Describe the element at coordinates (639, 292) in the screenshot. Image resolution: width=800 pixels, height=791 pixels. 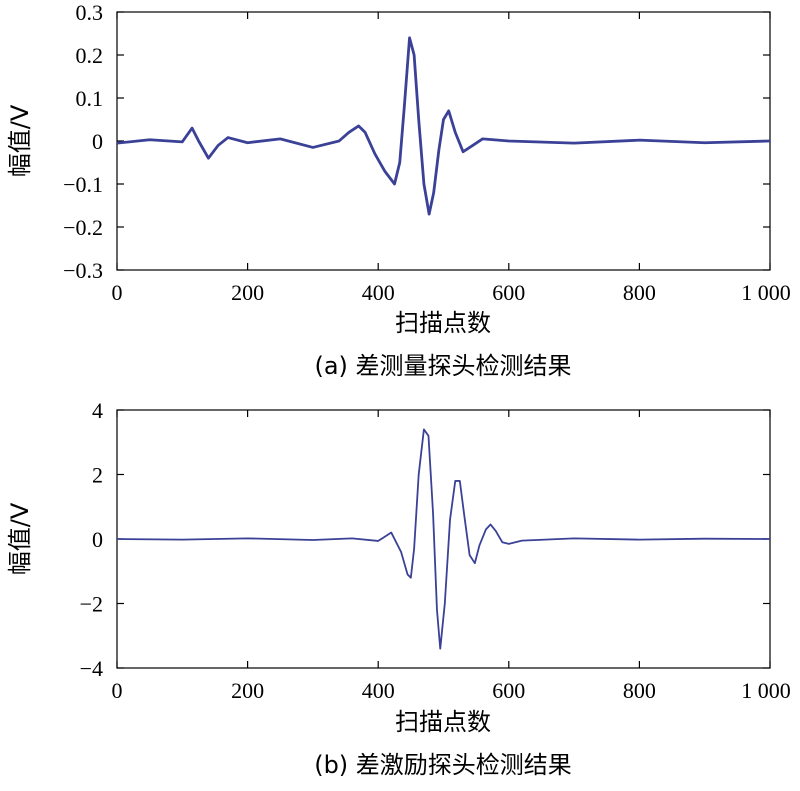
I see `x-tick-label-a: 800` at that location.